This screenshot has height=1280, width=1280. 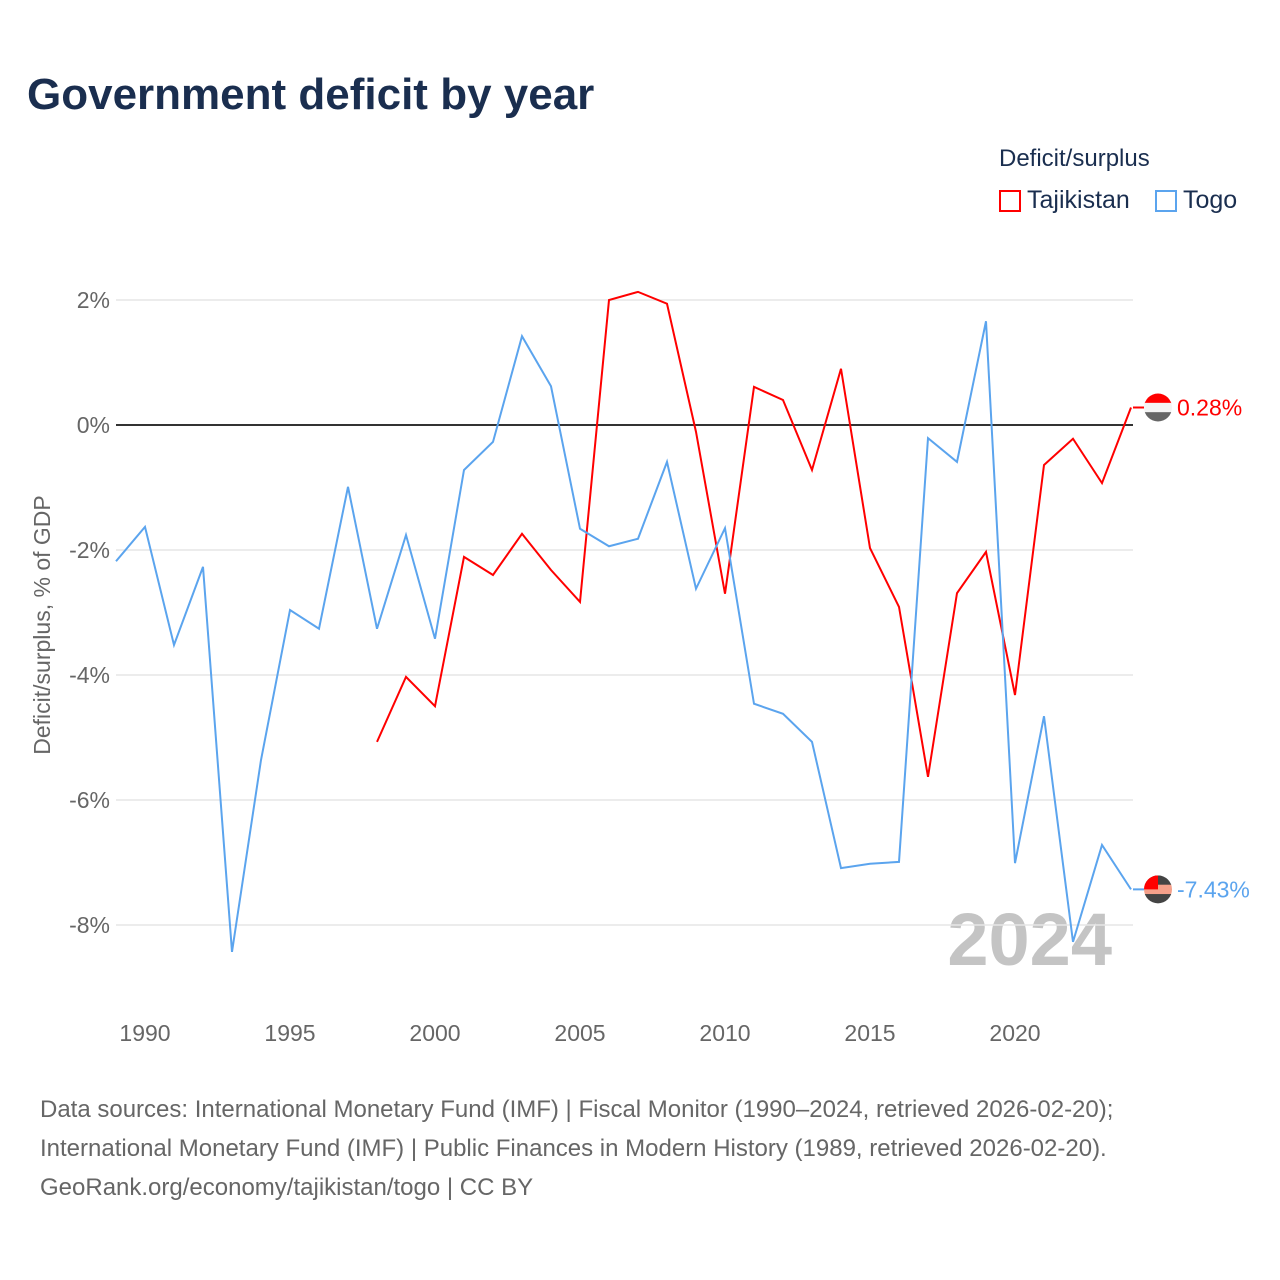 What do you see at coordinates (1158, 407) in the screenshot?
I see `flag-tajikistan-icon` at bounding box center [1158, 407].